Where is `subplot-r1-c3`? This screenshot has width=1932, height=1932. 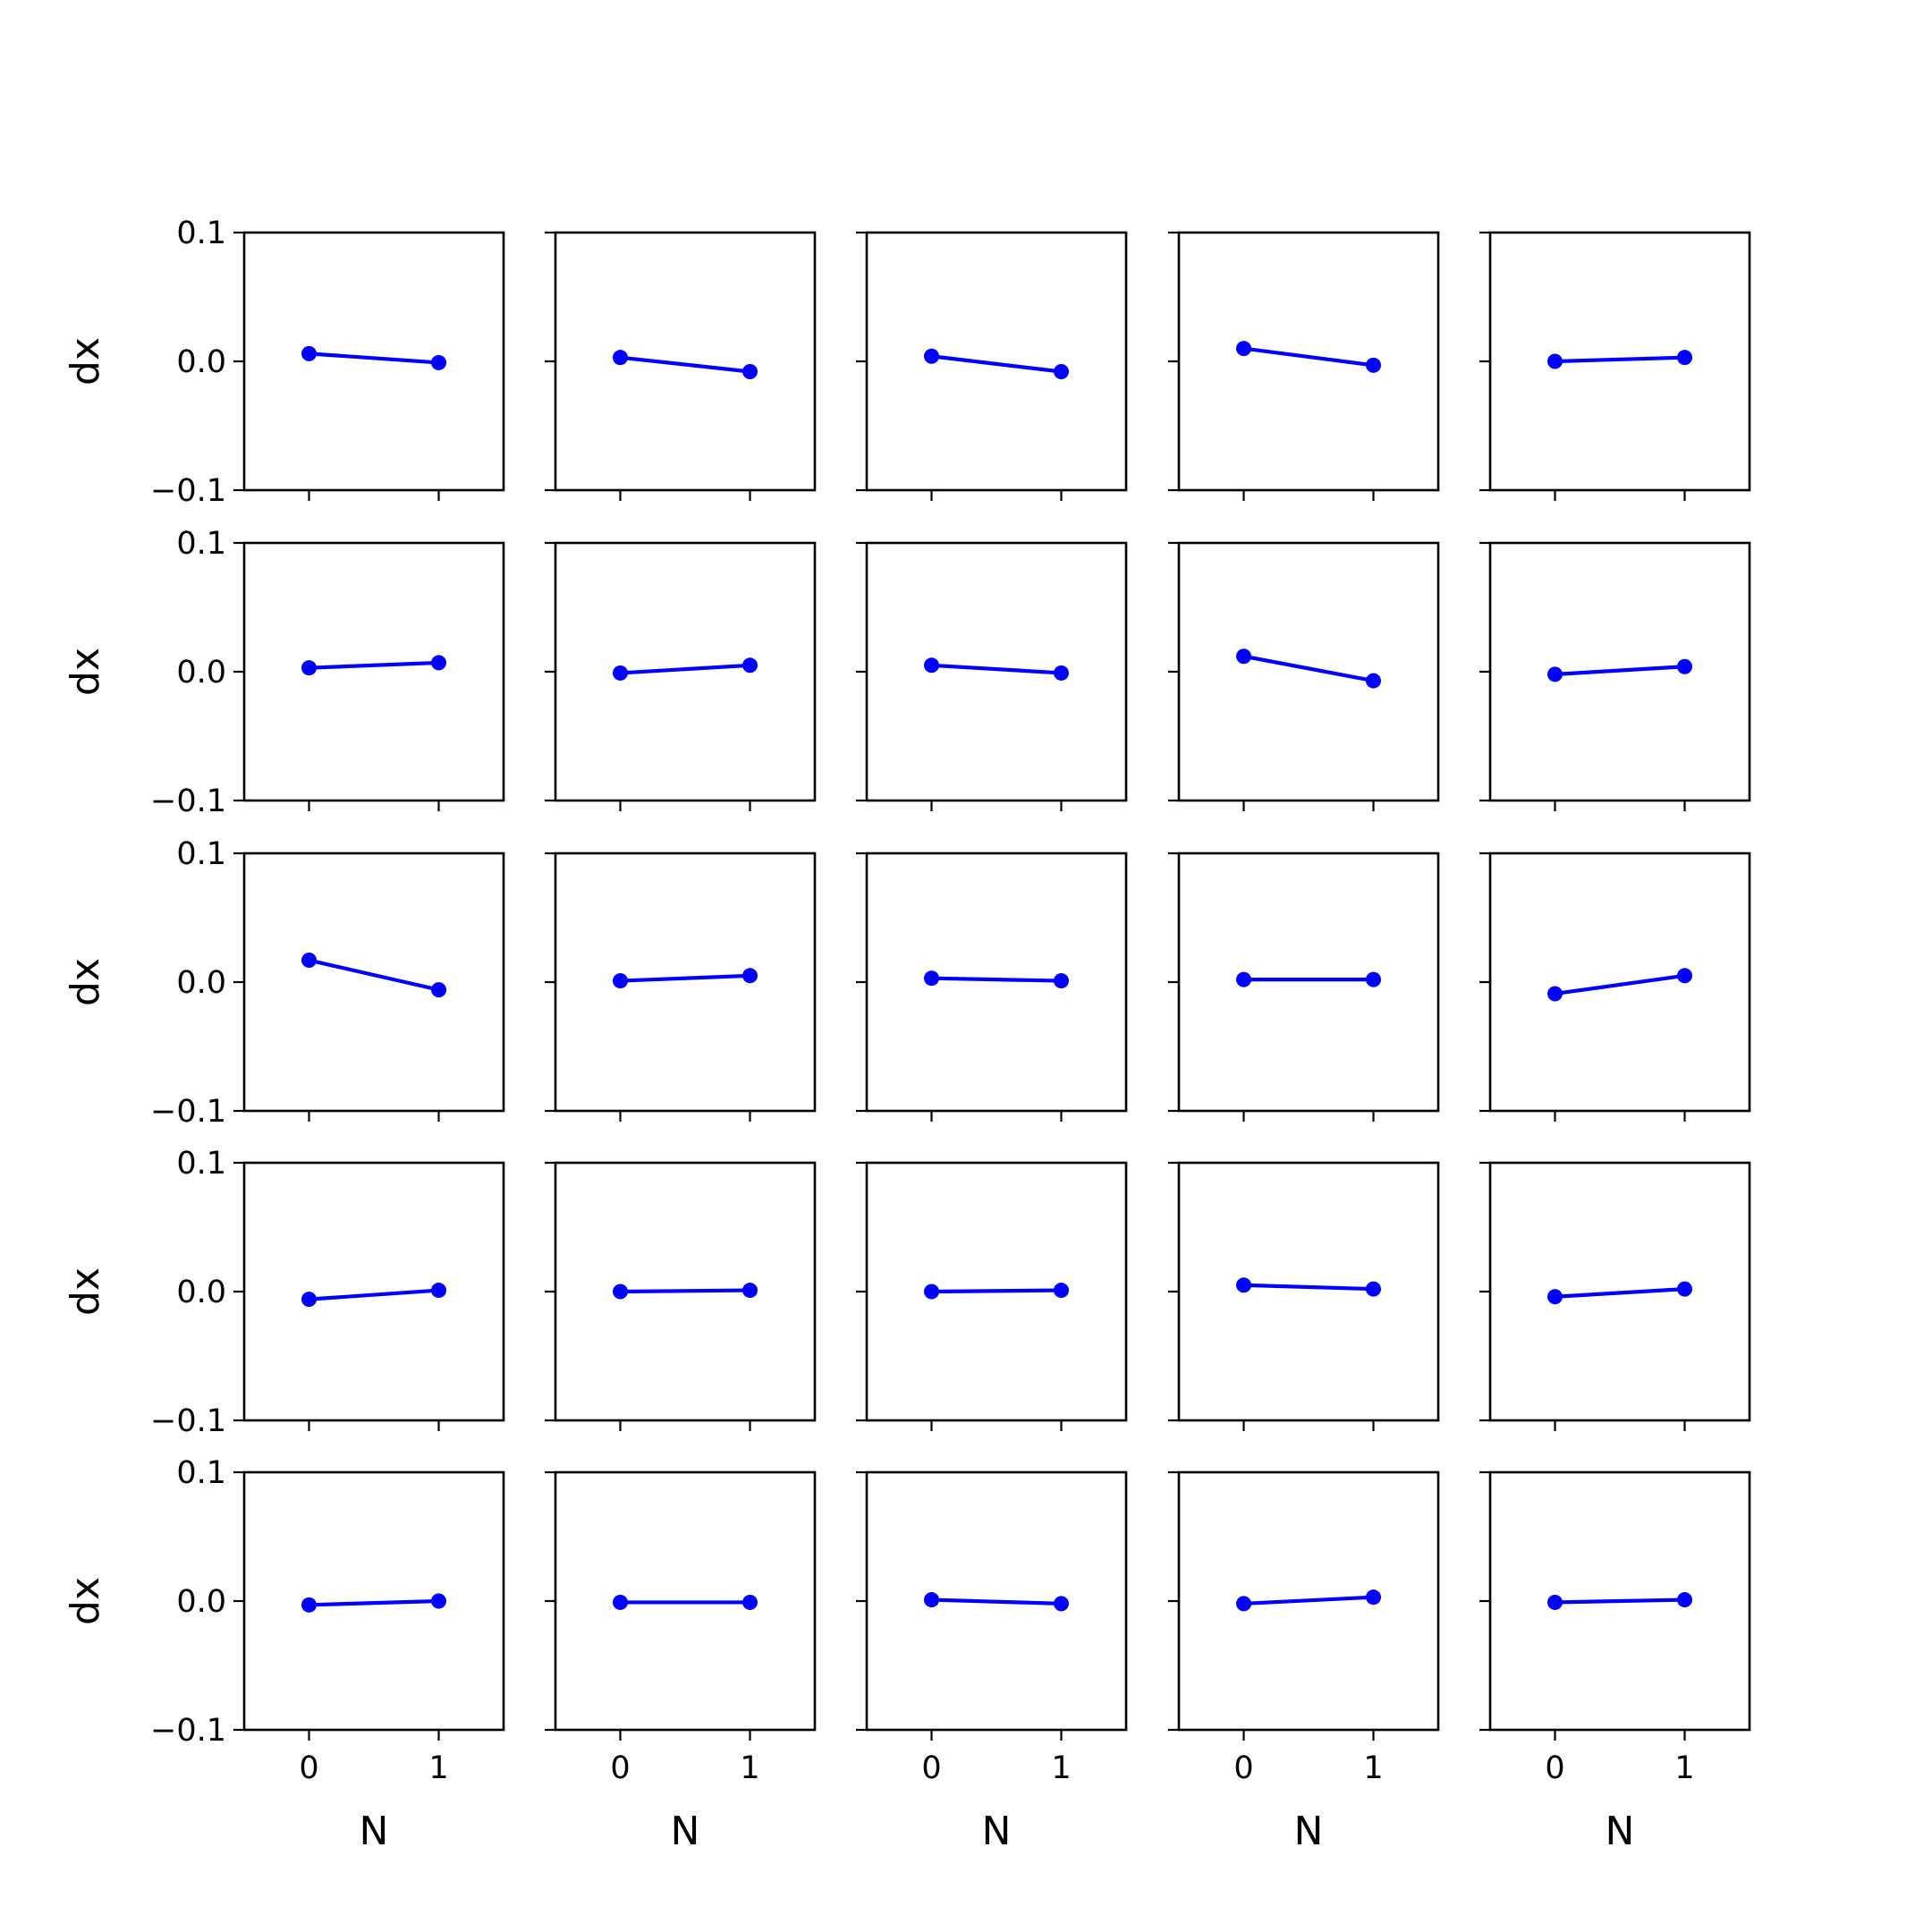 subplot-r1-c3 is located at coordinates (992, 366).